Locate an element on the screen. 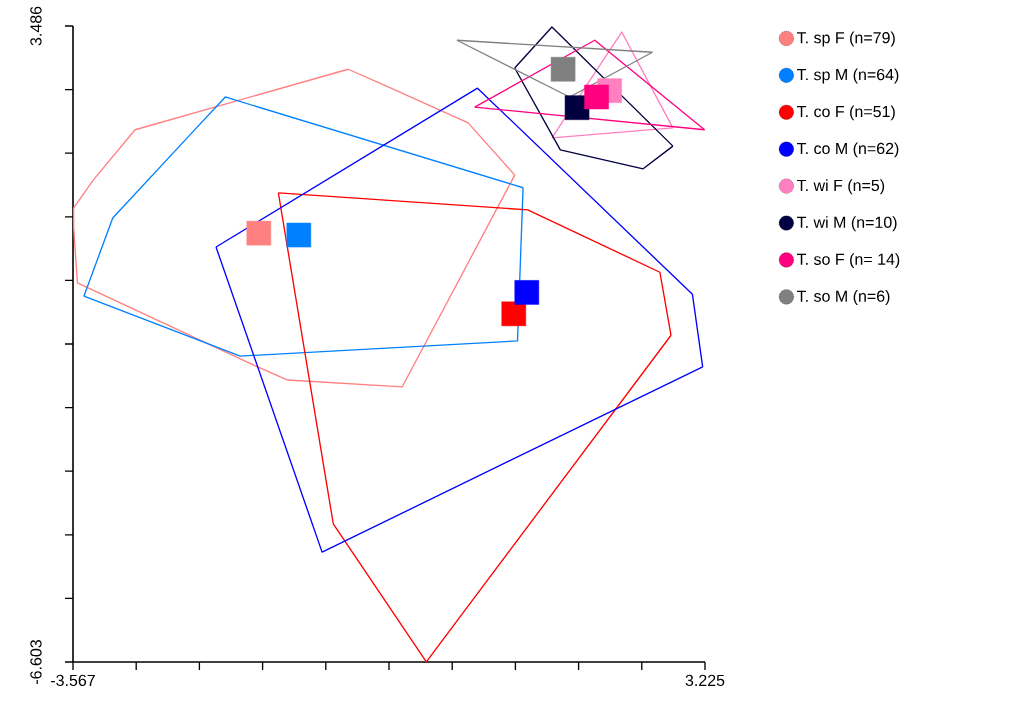 This screenshot has height=726, width=1025. legend-label: T. co M (n=62) is located at coordinates (848, 150).